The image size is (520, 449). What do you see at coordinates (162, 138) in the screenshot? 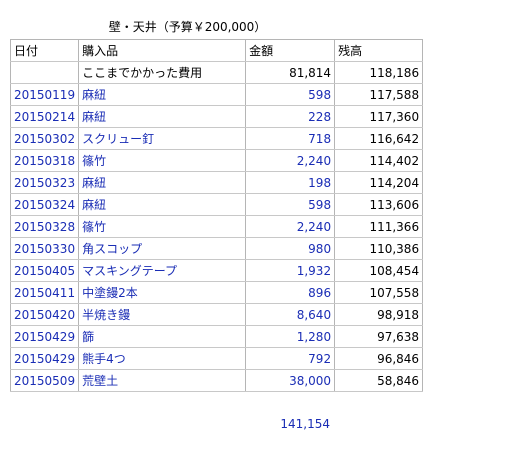
I see `item-cell: スクリュー釘` at bounding box center [162, 138].